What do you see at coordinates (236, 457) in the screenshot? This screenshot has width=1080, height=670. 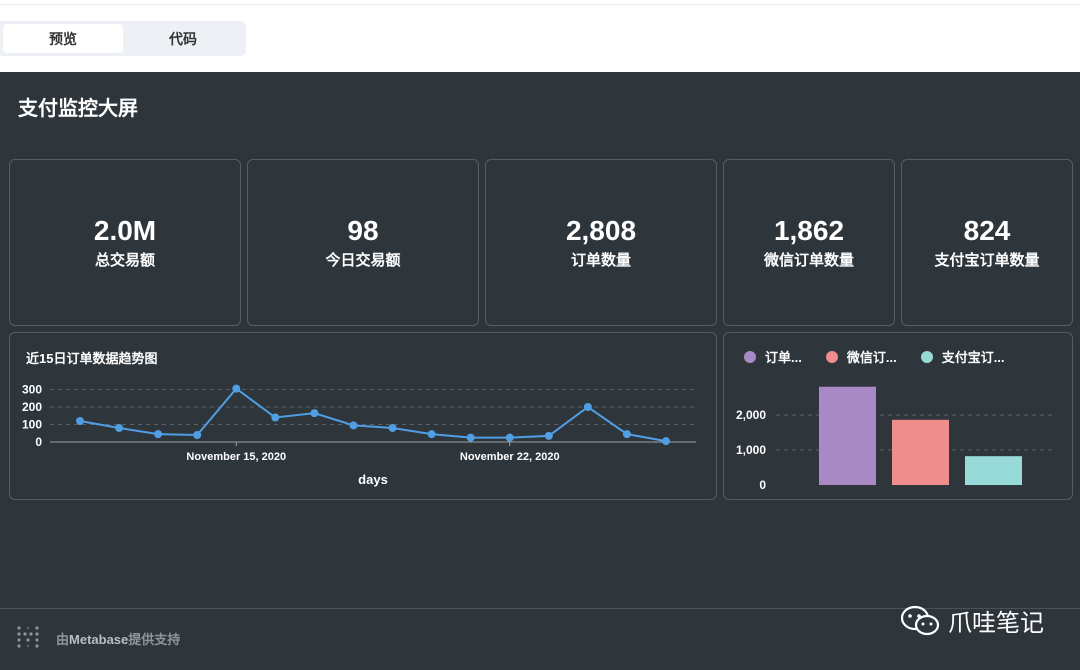 I see `x-tick-label: November 15, 2020` at bounding box center [236, 457].